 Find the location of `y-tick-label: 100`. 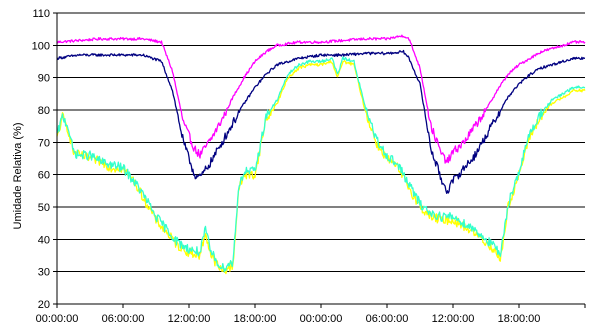

y-tick-label: 100 is located at coordinates (41, 46).